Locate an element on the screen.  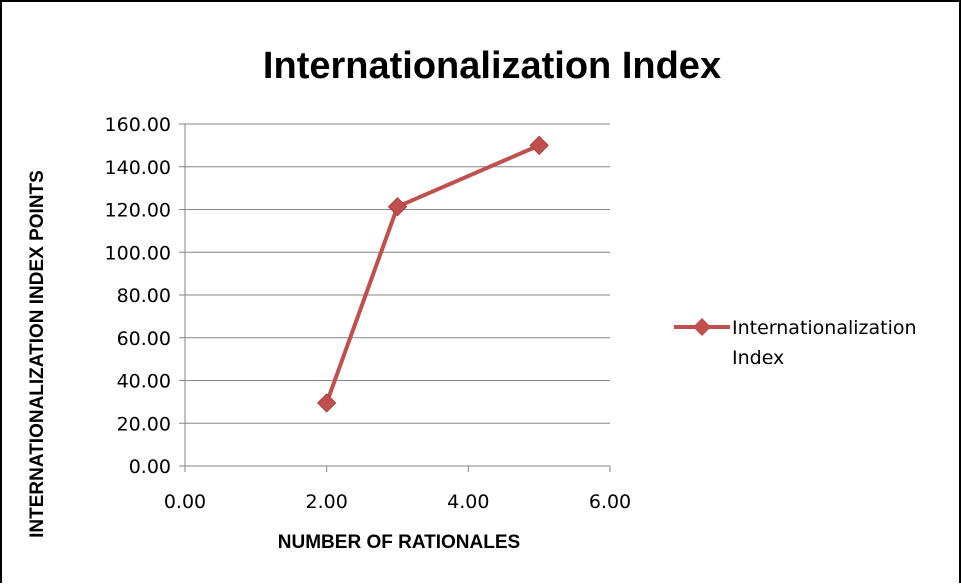
series-group is located at coordinates (433, 274).